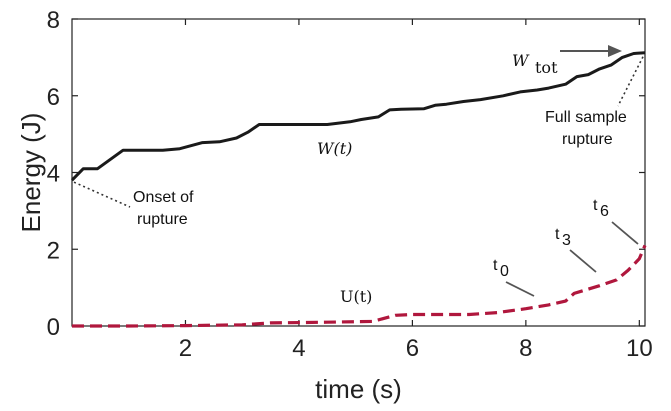 Image resolution: width=671 pixels, height=411 pixels. I want to click on y-tick-label: 6, so click(53, 97).